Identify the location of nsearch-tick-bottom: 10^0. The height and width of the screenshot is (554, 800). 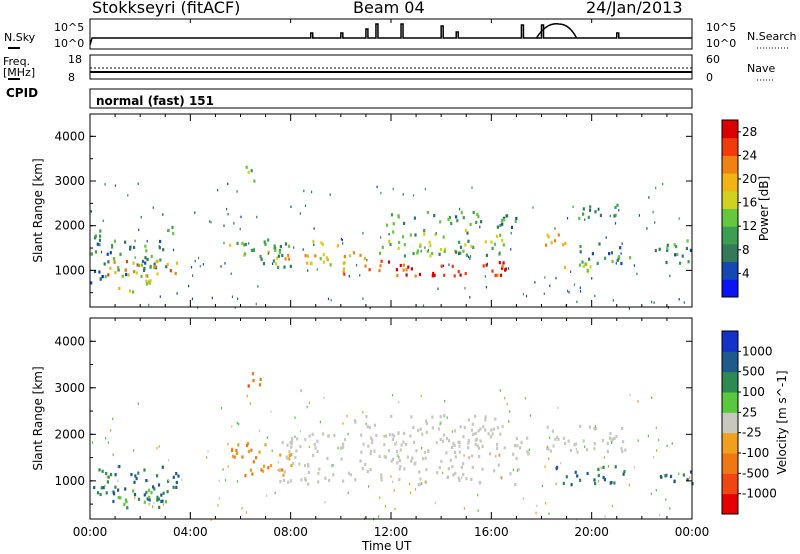
(721, 43).